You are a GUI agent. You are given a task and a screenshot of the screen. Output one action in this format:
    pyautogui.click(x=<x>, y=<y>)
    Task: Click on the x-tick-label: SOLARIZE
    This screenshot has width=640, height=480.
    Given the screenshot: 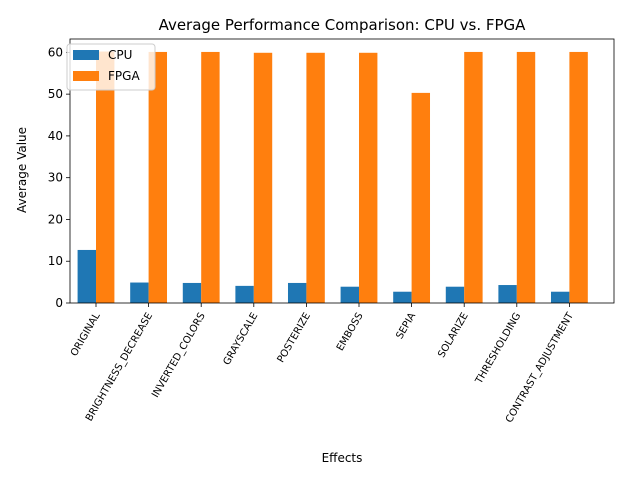 What is the action you would take?
    pyautogui.click(x=453, y=335)
    